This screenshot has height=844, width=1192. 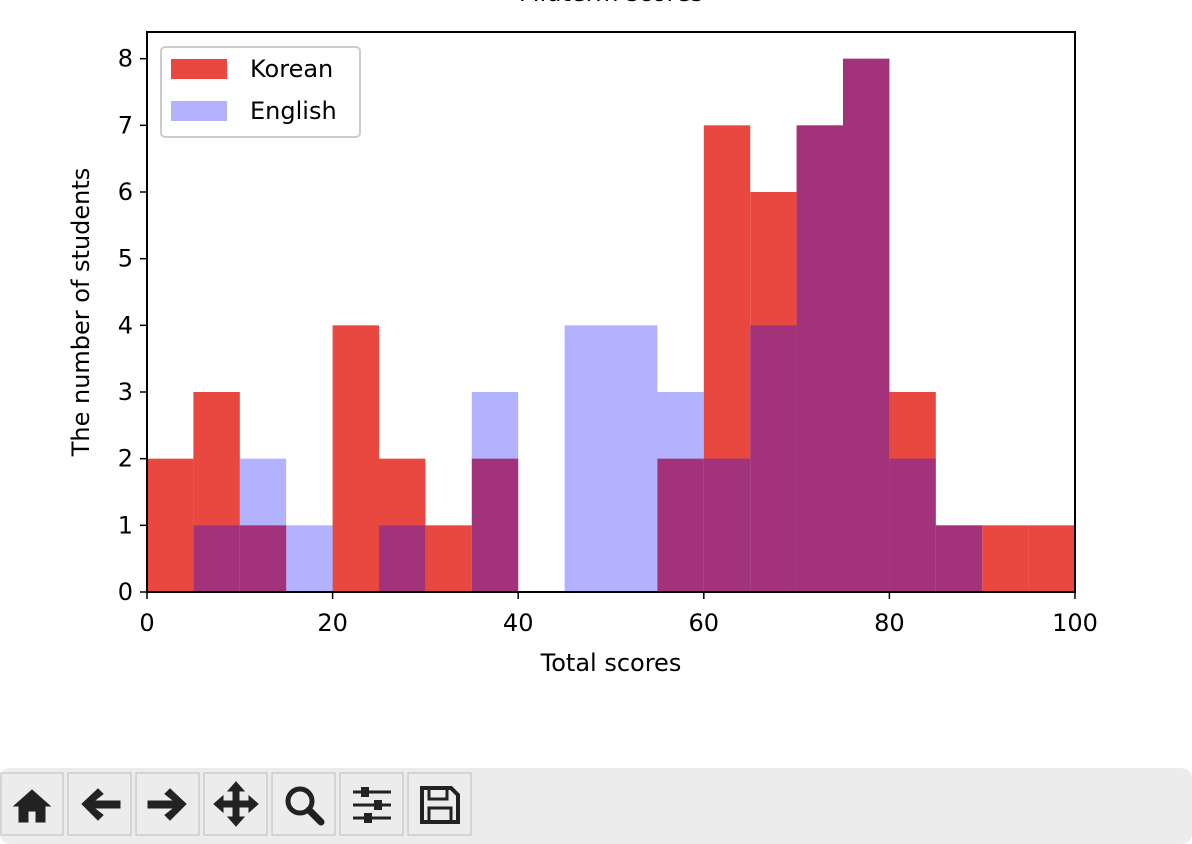 I want to click on y-tick-label: 4, so click(x=125, y=325).